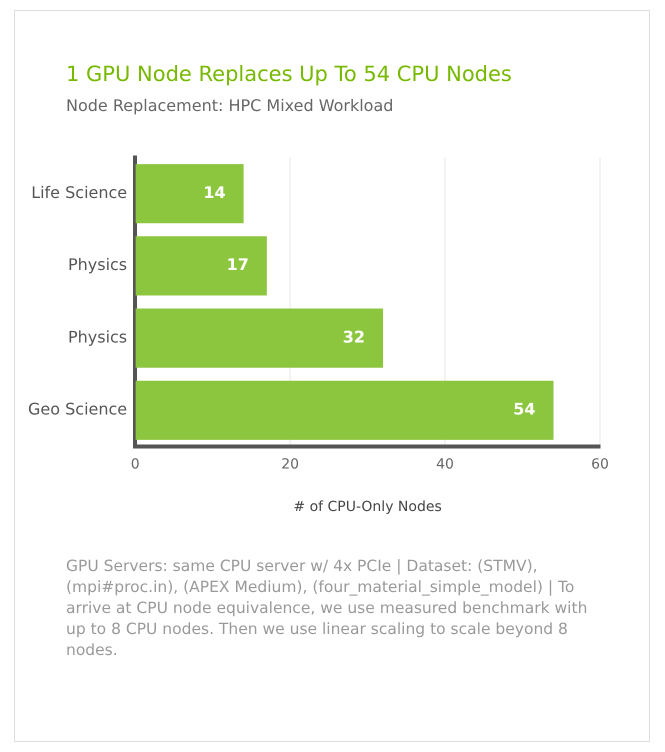 This screenshot has height=752, width=665. I want to click on chart-title: 1 GPU Node Replaces Up To 54 CPU Nodes, so click(289, 74).